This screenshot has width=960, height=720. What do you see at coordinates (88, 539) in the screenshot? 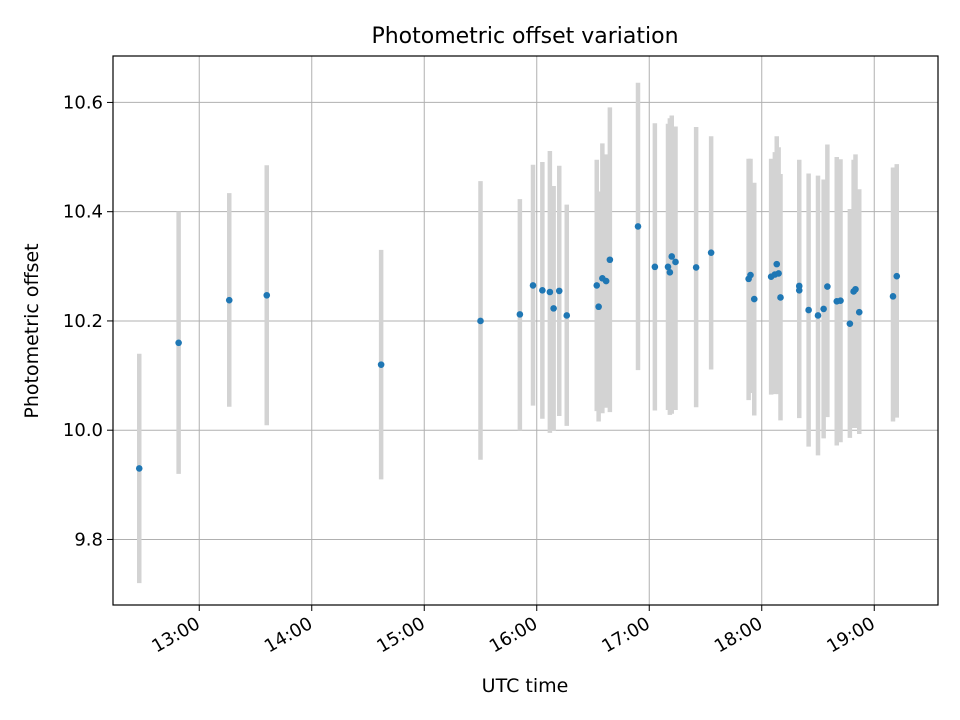
I see `y-tick-label: 9.8` at bounding box center [88, 539].